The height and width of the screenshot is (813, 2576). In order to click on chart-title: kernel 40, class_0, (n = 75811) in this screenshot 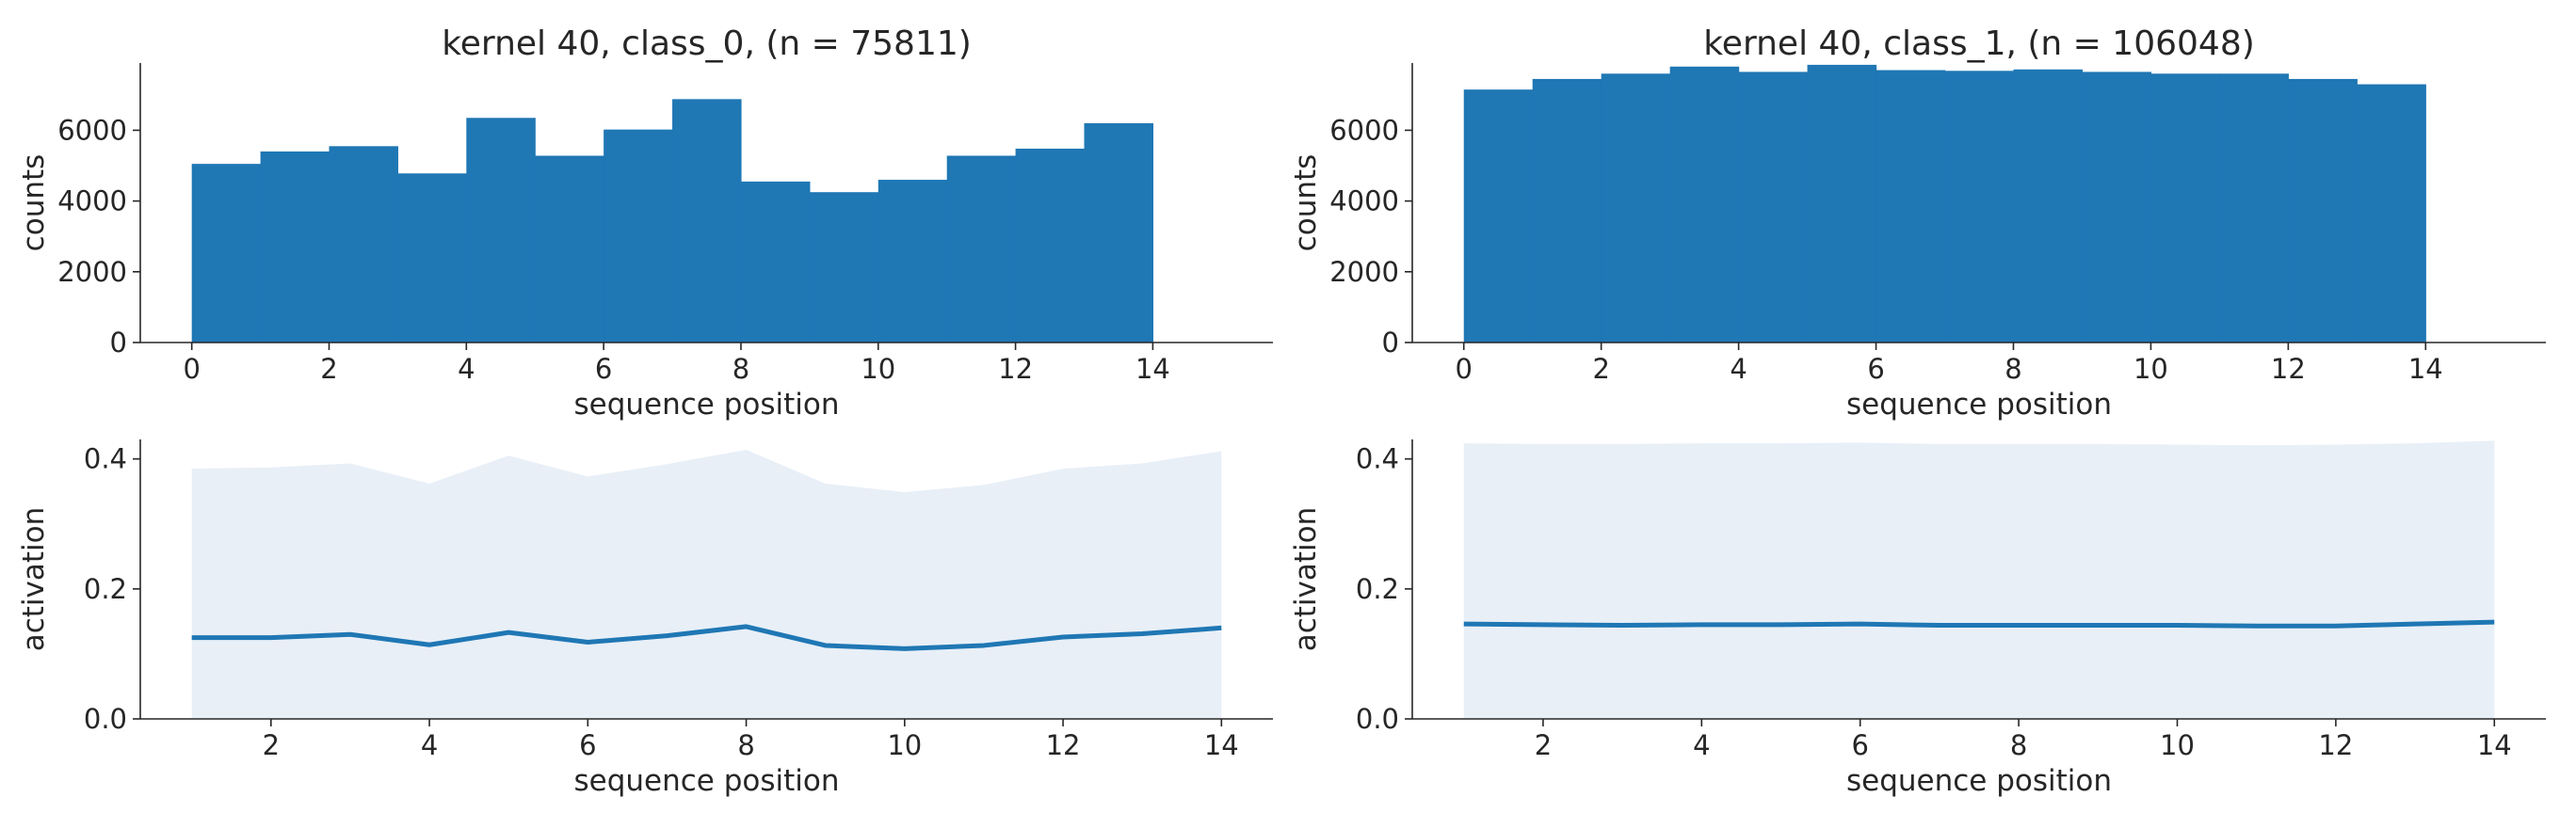, I will do `click(707, 43)`.